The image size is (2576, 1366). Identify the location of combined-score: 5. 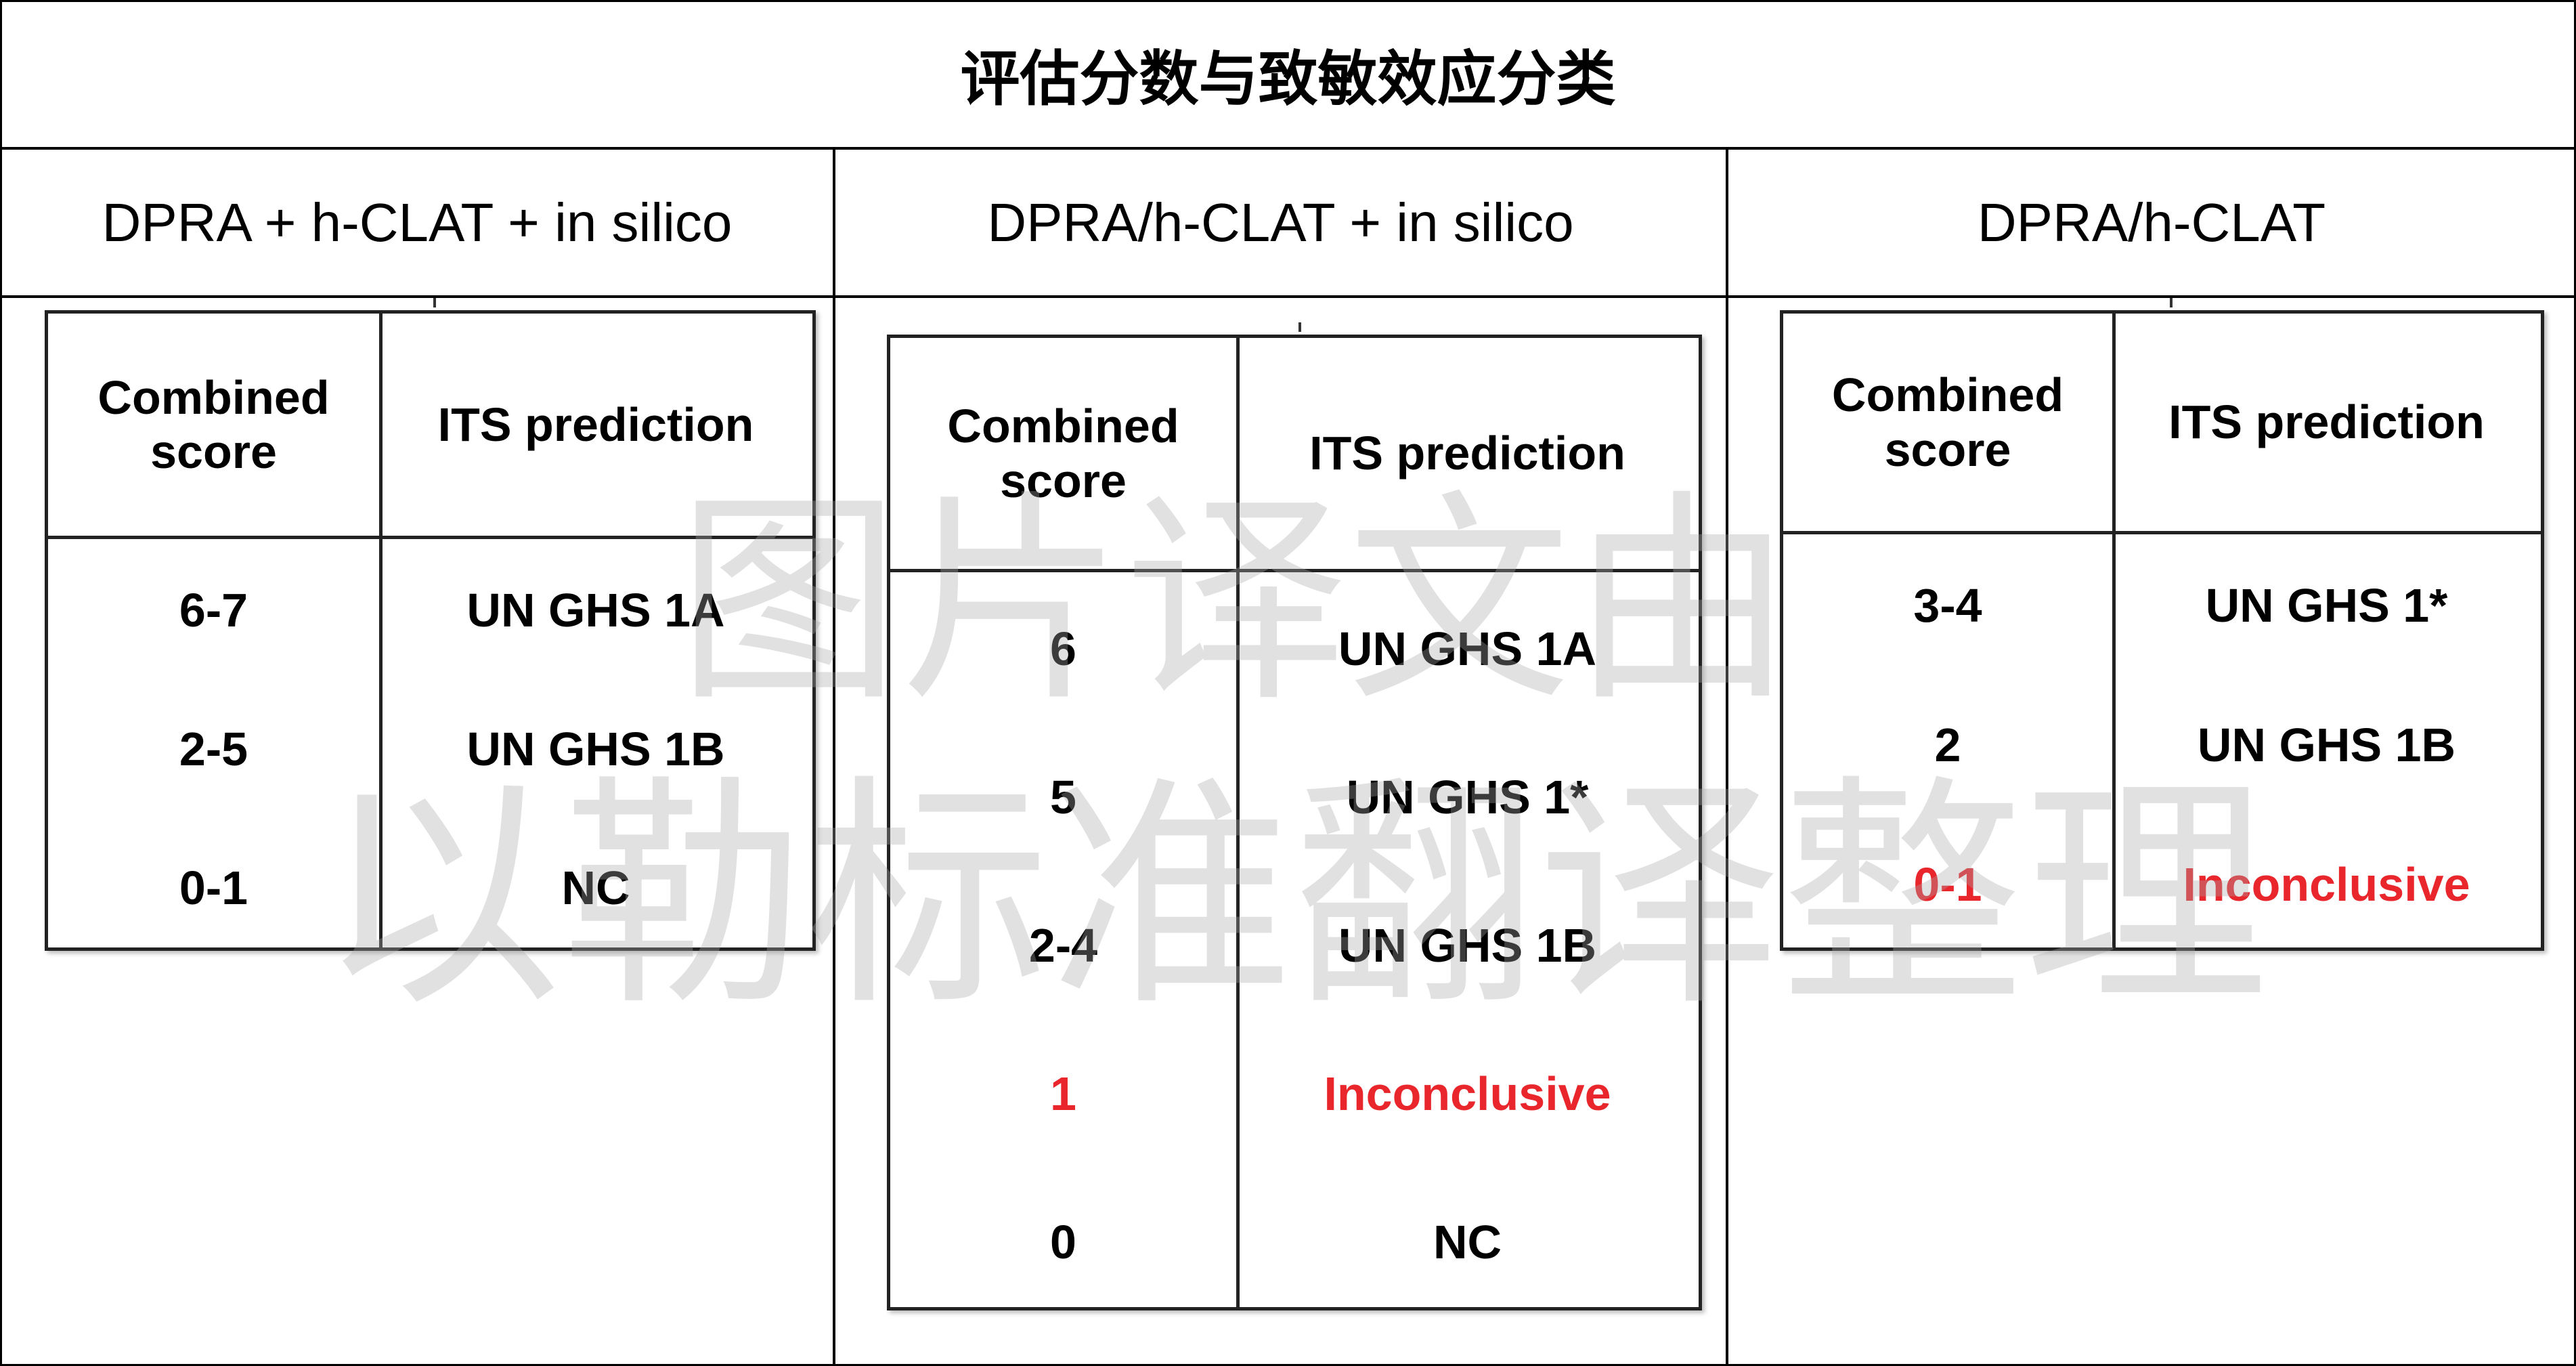
(1063, 797).